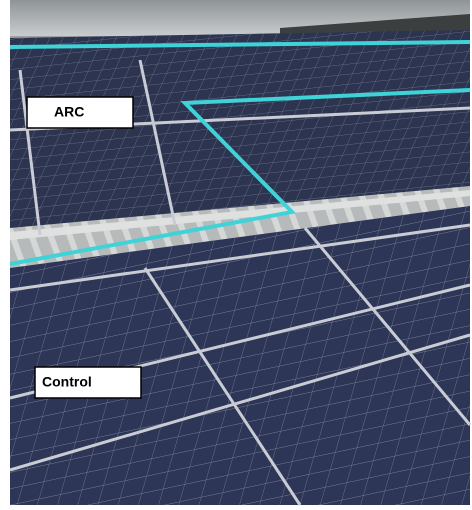  I want to click on hills, so click(375, 25).